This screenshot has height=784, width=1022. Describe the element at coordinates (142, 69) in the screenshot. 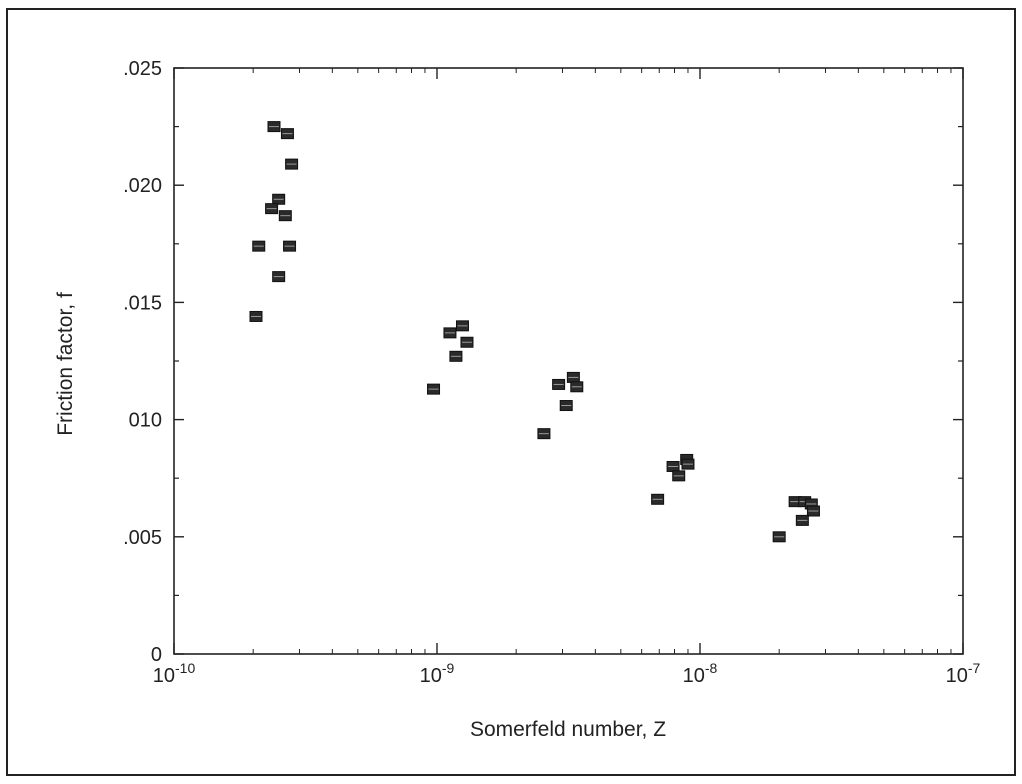

I see `y-tick-label: .025` at that location.